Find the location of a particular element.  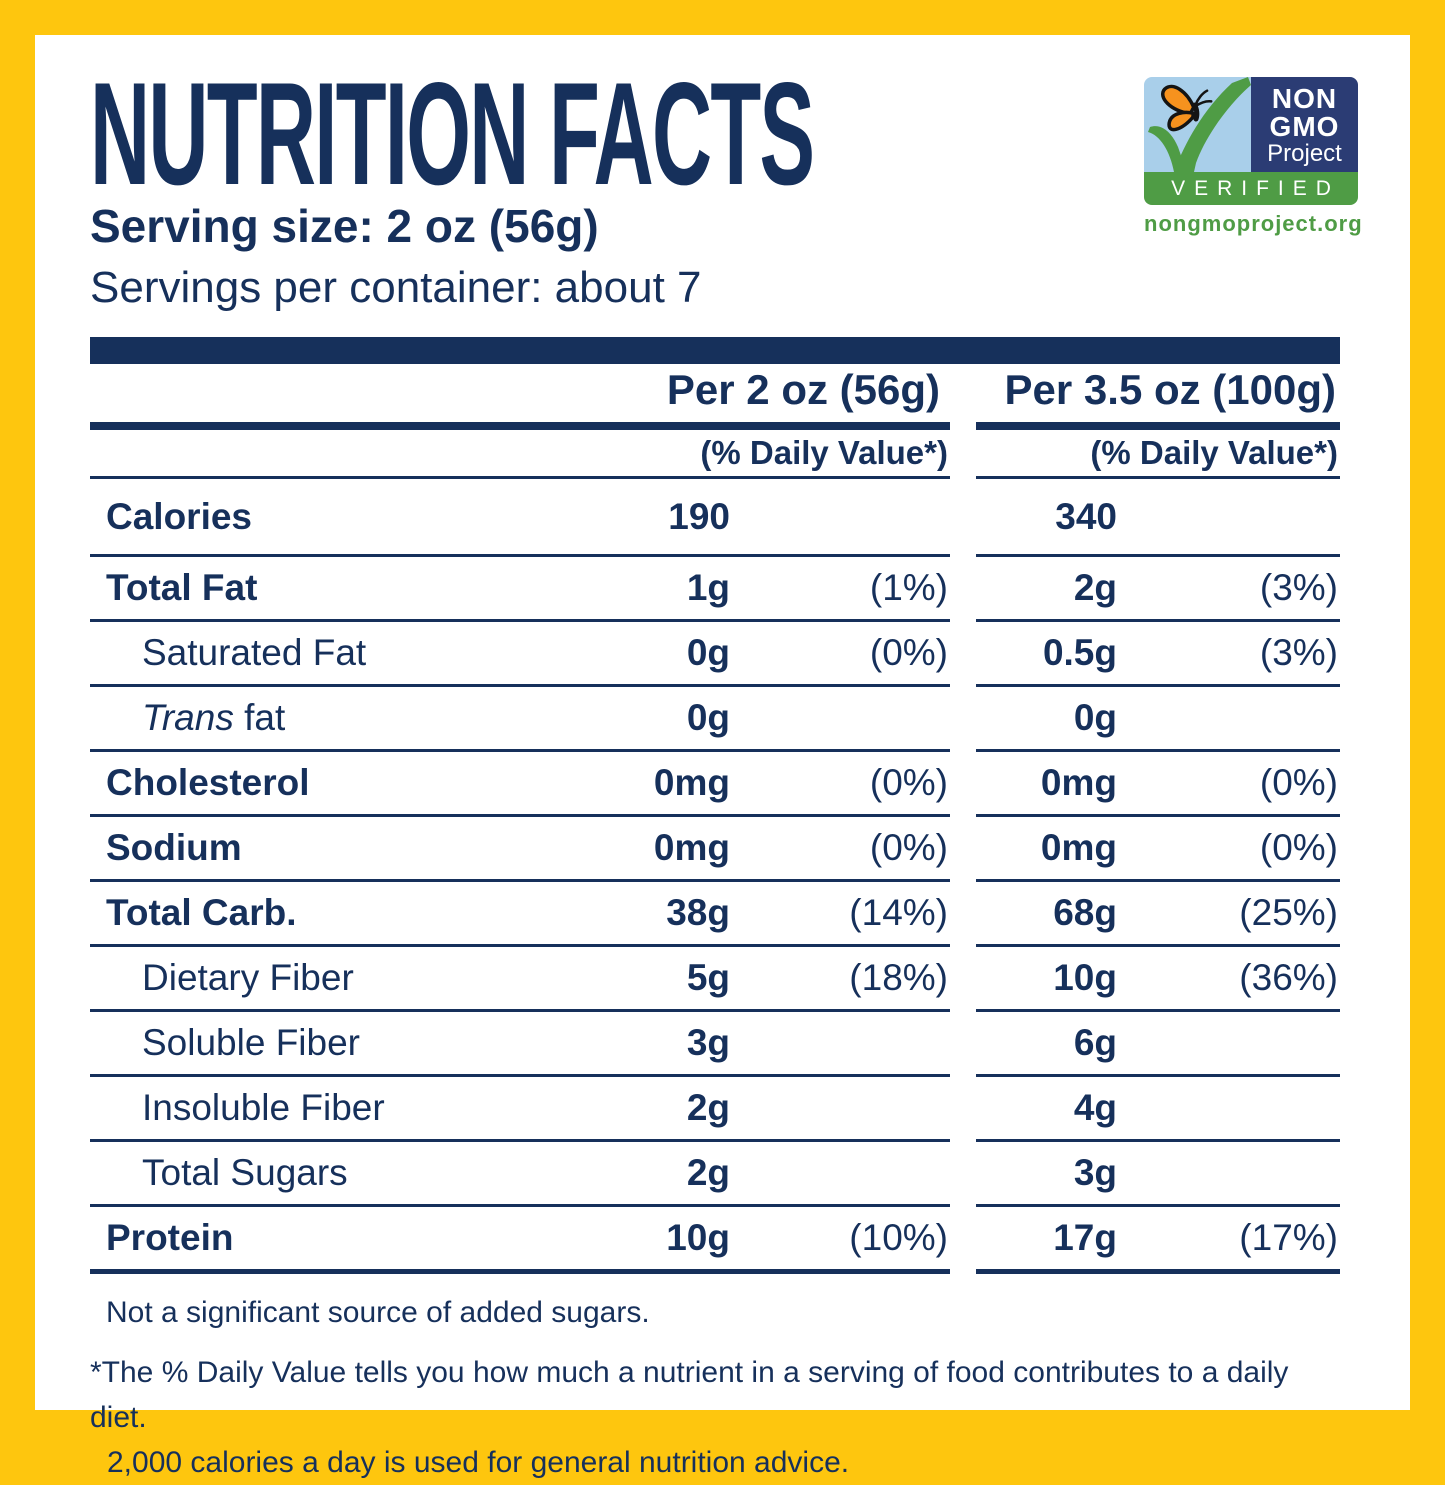

table-row: Saturated Fat 0g (0%) 0.5g (3%) is located at coordinates (715, 653).